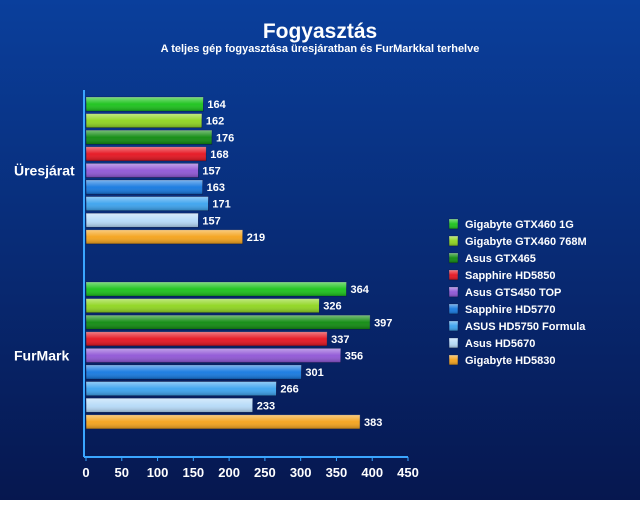 This screenshot has width=640, height=505. What do you see at coordinates (510, 310) in the screenshot?
I see `legend-label: Sapphire HD5770` at bounding box center [510, 310].